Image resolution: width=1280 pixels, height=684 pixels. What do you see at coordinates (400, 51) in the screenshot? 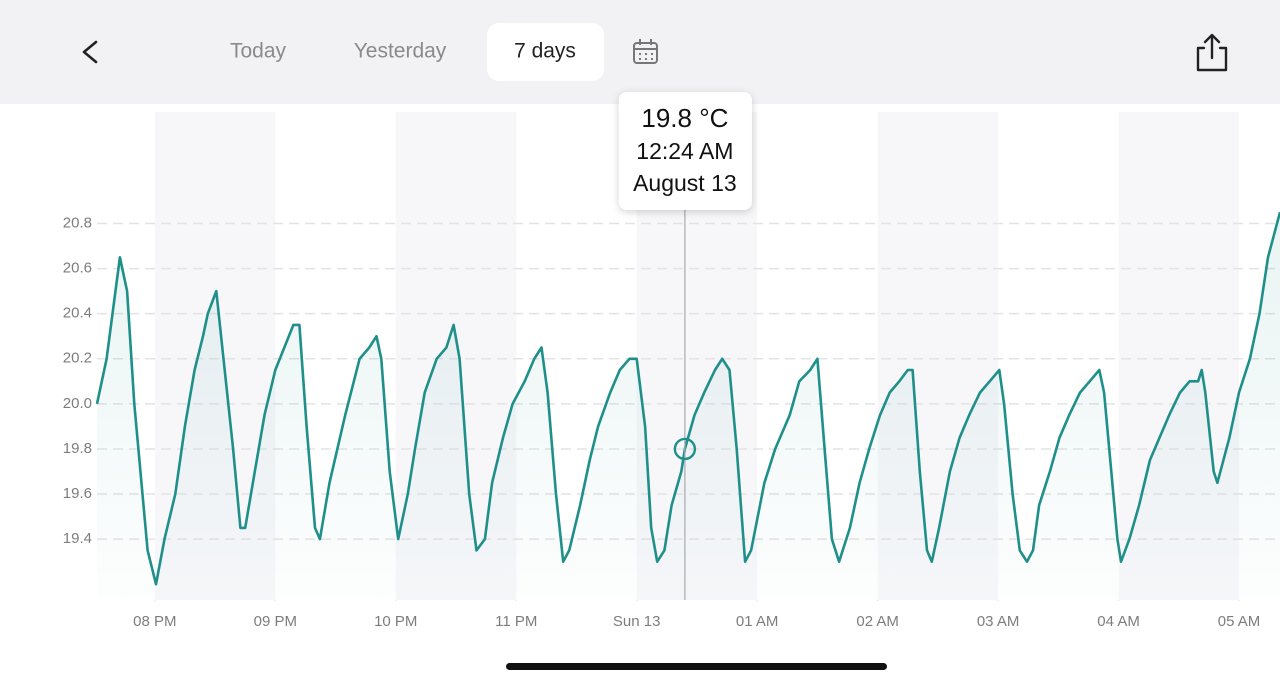
I see `tab-yesterday: Yesterday` at bounding box center [400, 51].